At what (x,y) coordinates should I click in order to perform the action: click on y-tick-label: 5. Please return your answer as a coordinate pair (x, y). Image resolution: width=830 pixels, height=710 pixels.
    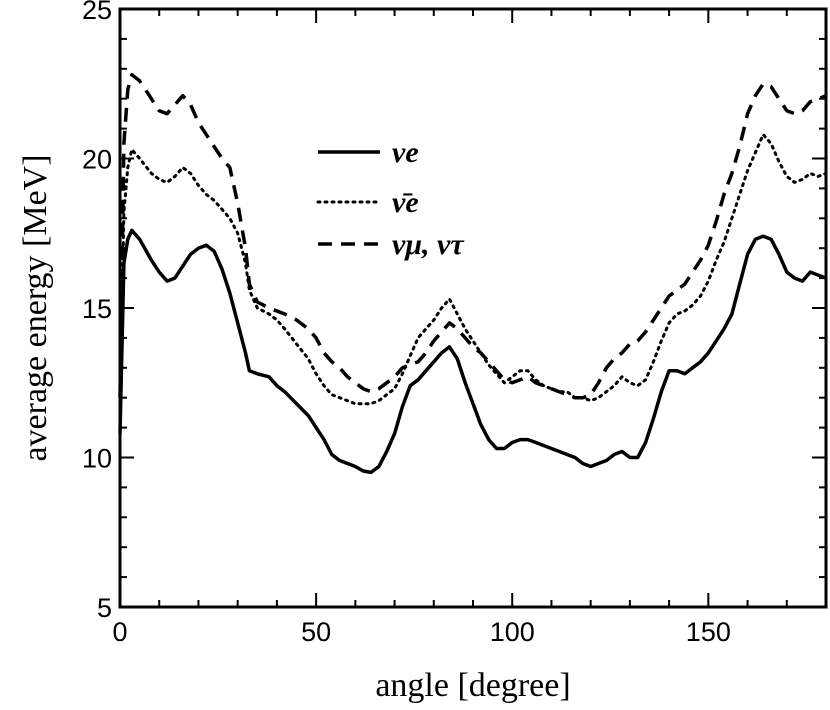
    Looking at the image, I should click on (104, 608).